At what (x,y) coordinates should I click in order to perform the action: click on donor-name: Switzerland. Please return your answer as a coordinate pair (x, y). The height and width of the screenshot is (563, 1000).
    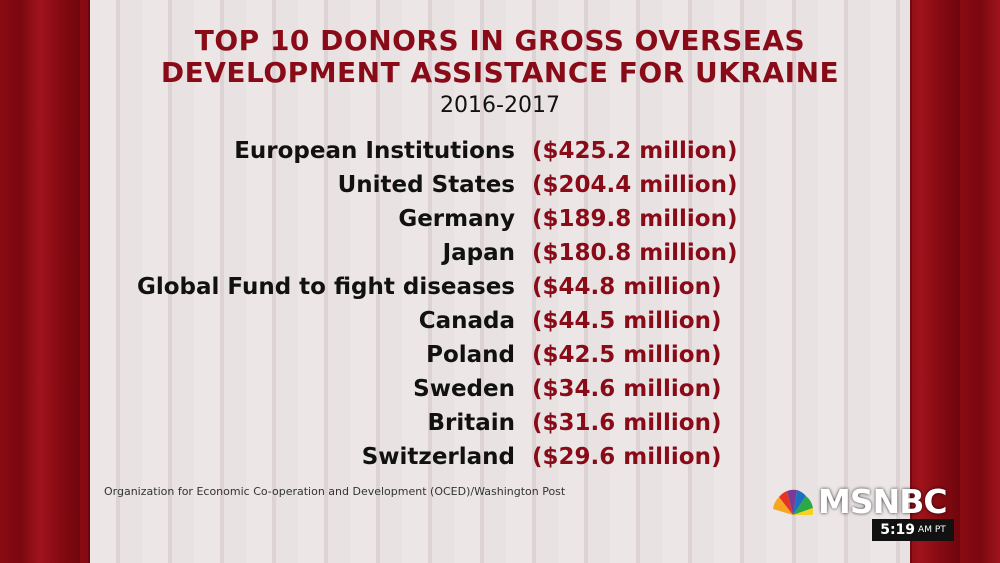
    Looking at the image, I should click on (438, 457).